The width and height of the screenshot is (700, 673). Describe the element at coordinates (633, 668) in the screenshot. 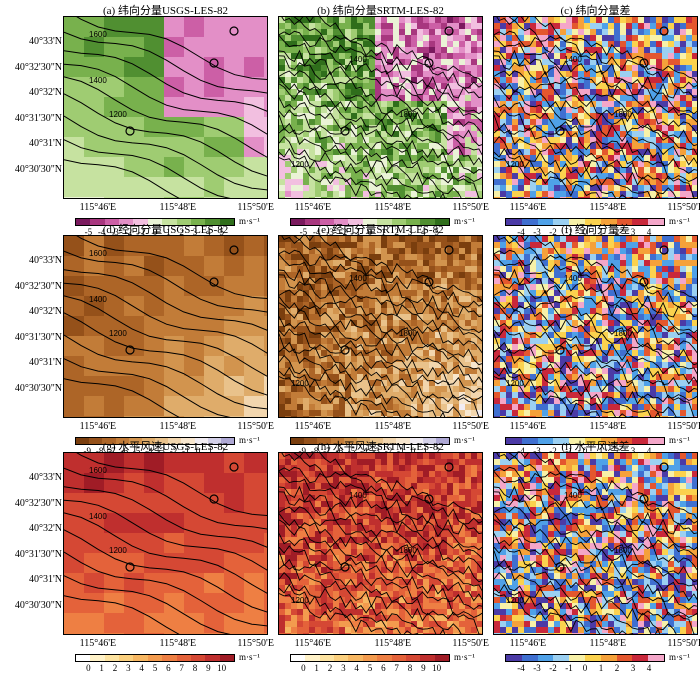

I see `colorbar-tick: 3` at that location.